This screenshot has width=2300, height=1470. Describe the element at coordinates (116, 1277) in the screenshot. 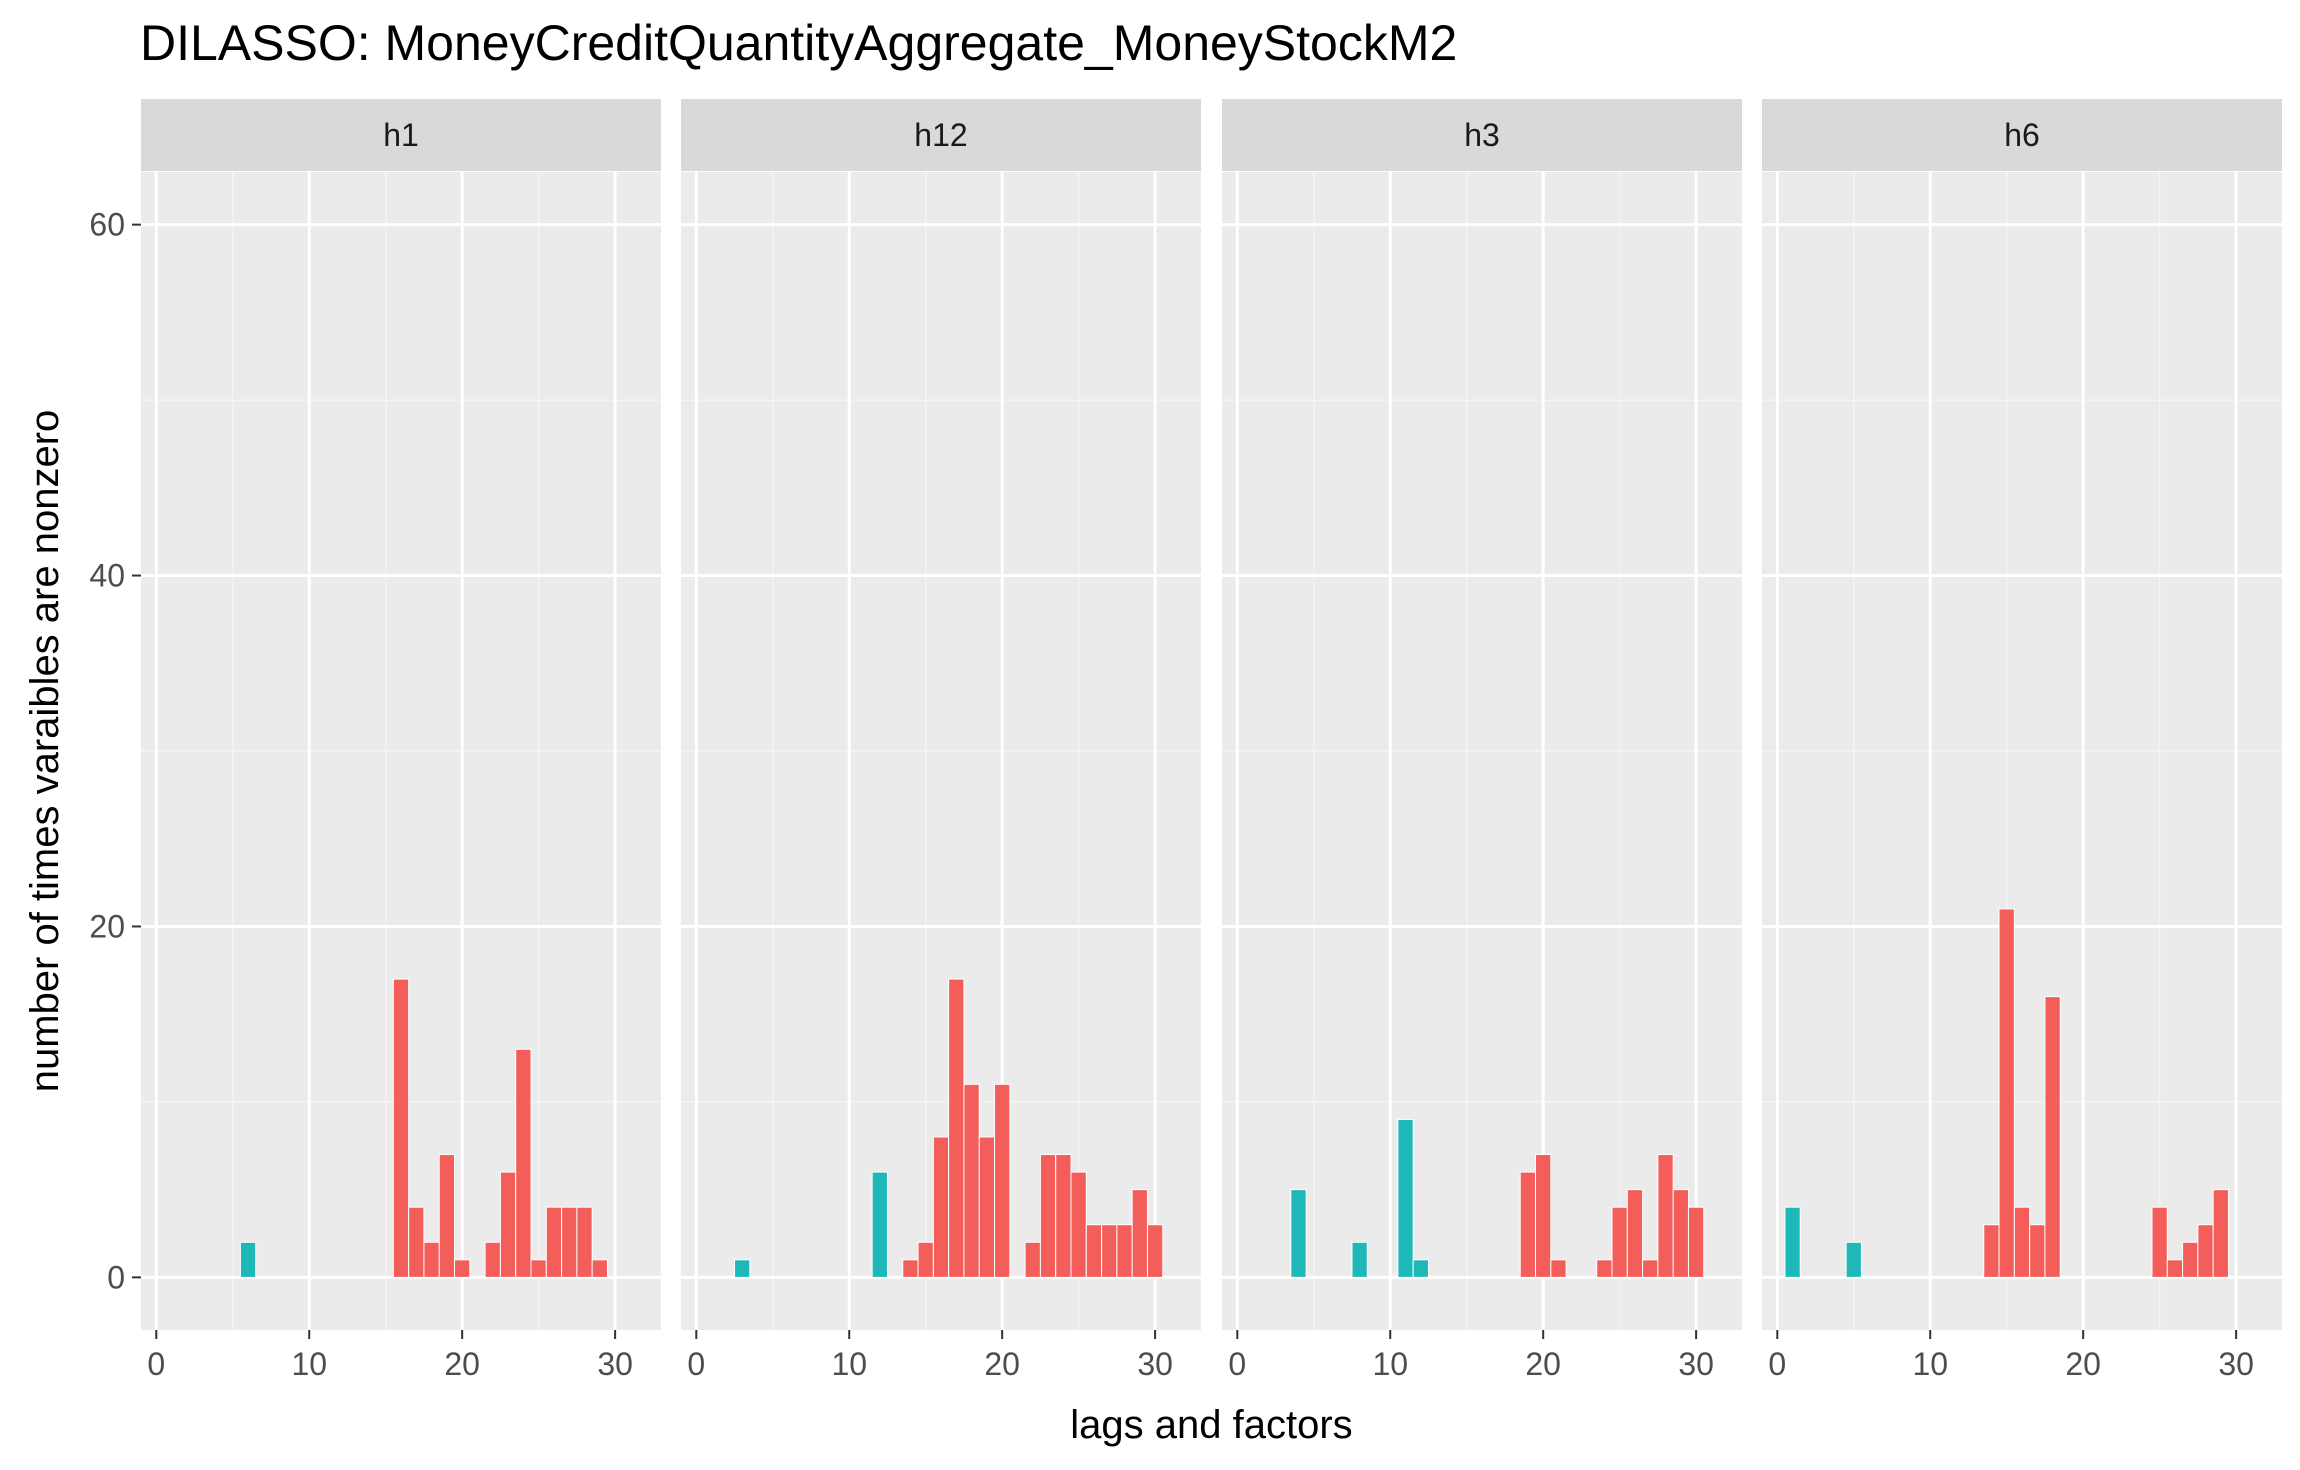

I see `y-tick-label: 0` at that location.